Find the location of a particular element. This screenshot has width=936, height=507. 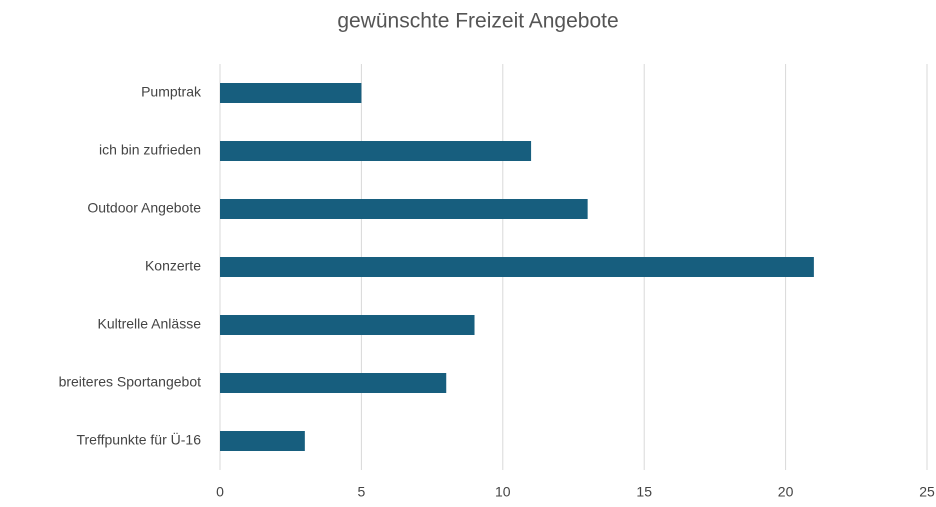

x-tick-label: 25 is located at coordinates (927, 492).